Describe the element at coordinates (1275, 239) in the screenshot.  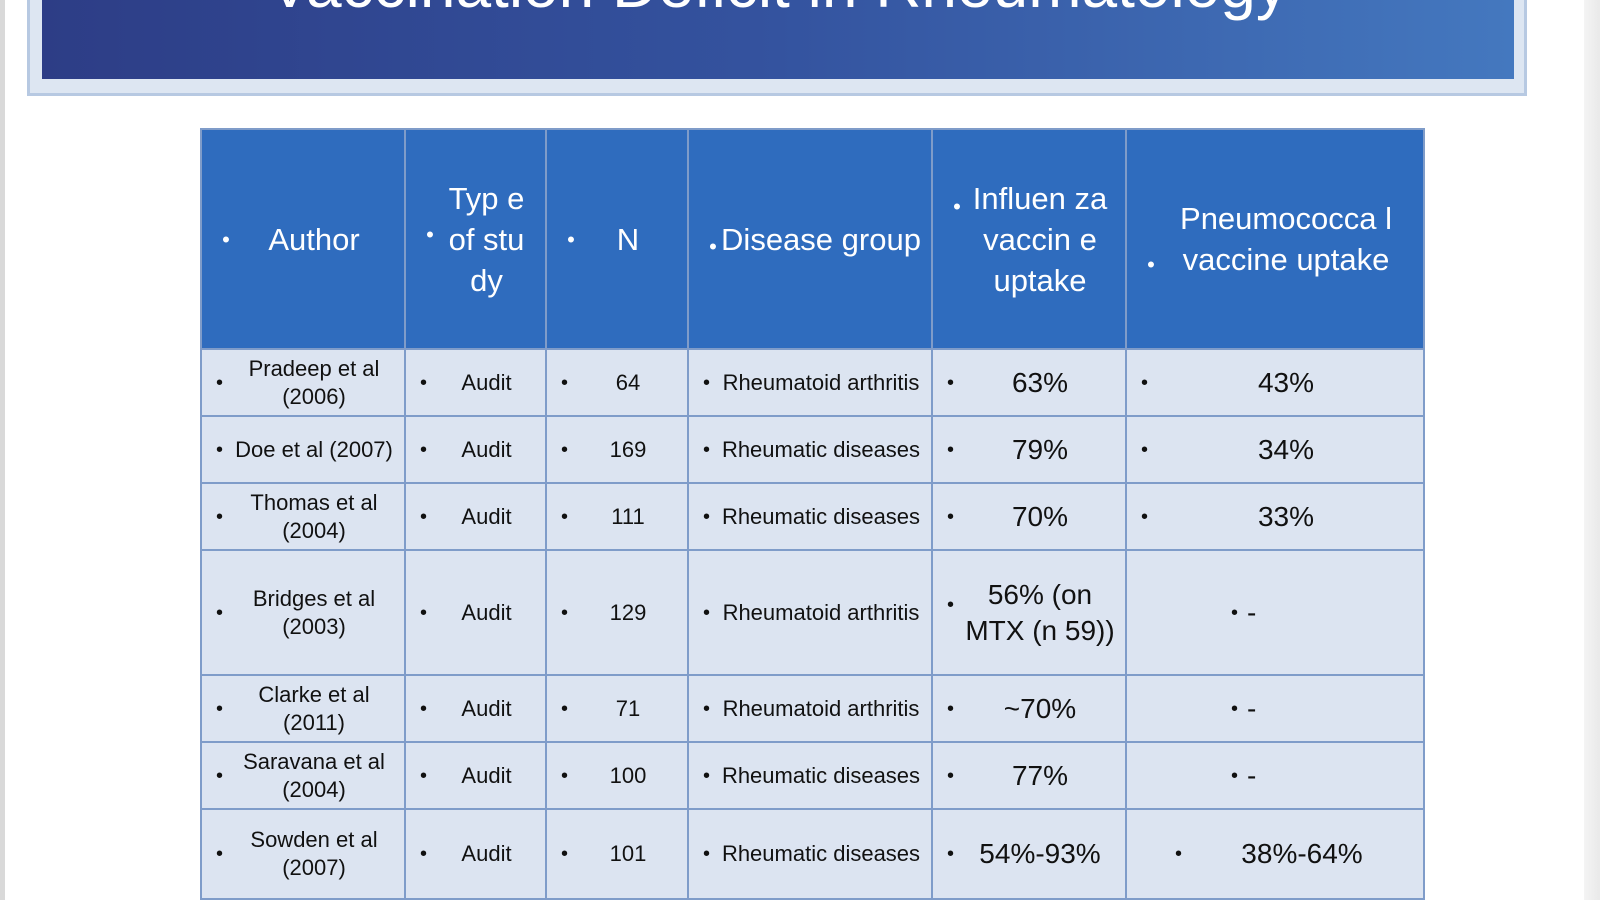
I see `column-header-pneumococcal: • Pneumococca l vaccine uptake` at that location.